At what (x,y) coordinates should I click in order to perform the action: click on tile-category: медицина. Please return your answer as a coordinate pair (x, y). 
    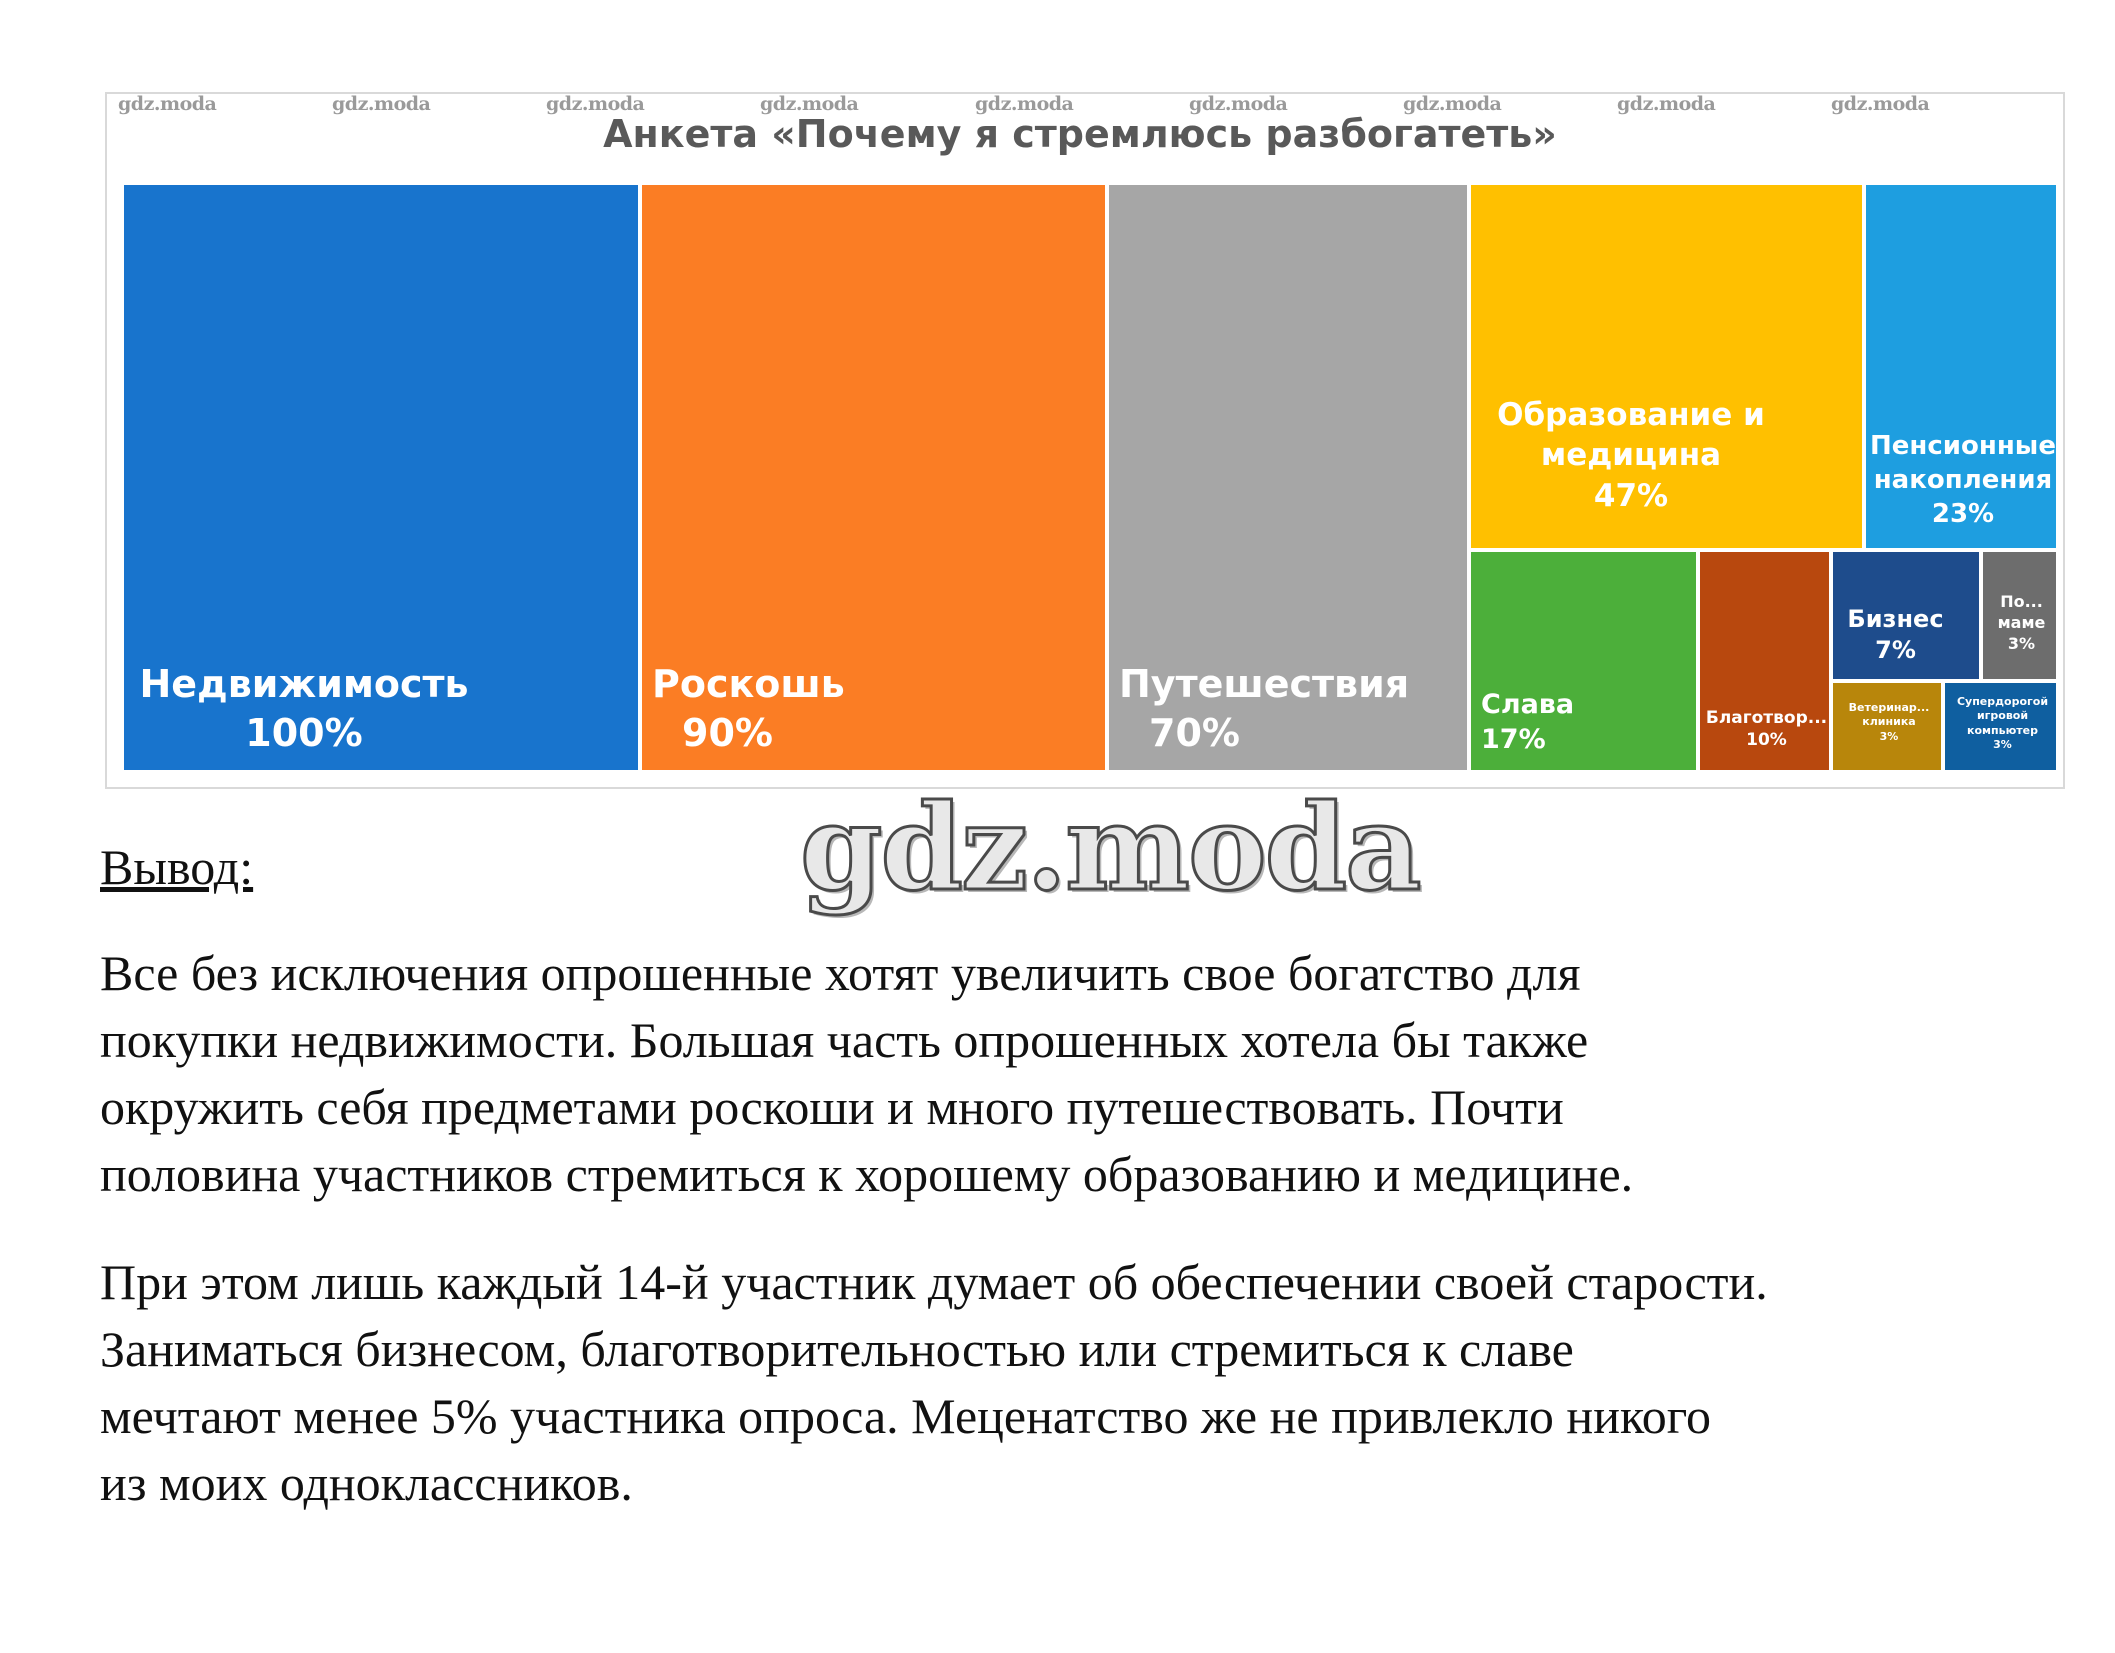
    Looking at the image, I should click on (1631, 455).